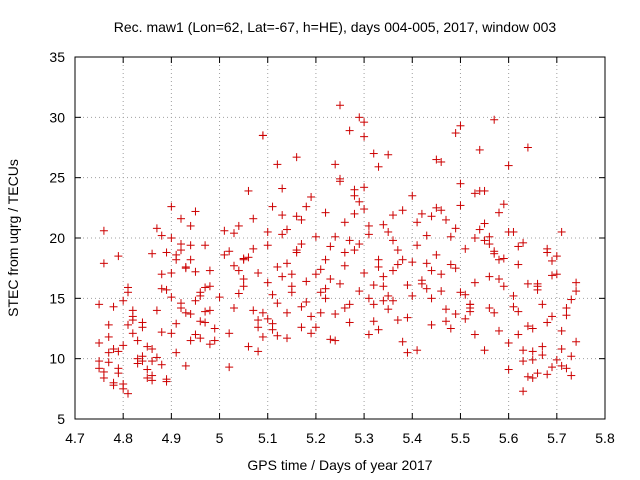  I want to click on x-tick-label: 5, so click(220, 438).